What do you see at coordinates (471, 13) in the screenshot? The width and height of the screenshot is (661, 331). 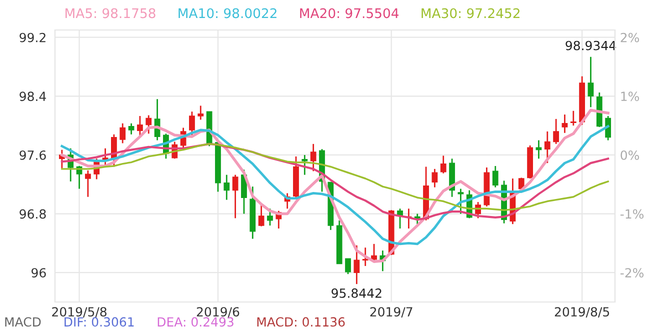 I see `text: MA30: 97.2452` at bounding box center [471, 13].